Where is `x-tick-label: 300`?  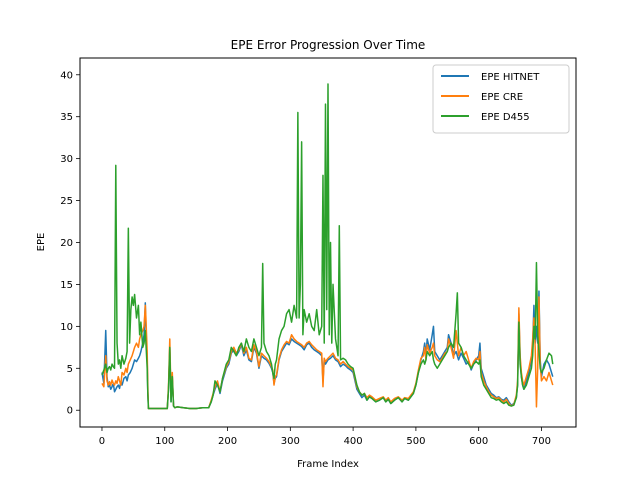
x-tick-label: 300 is located at coordinates (290, 441).